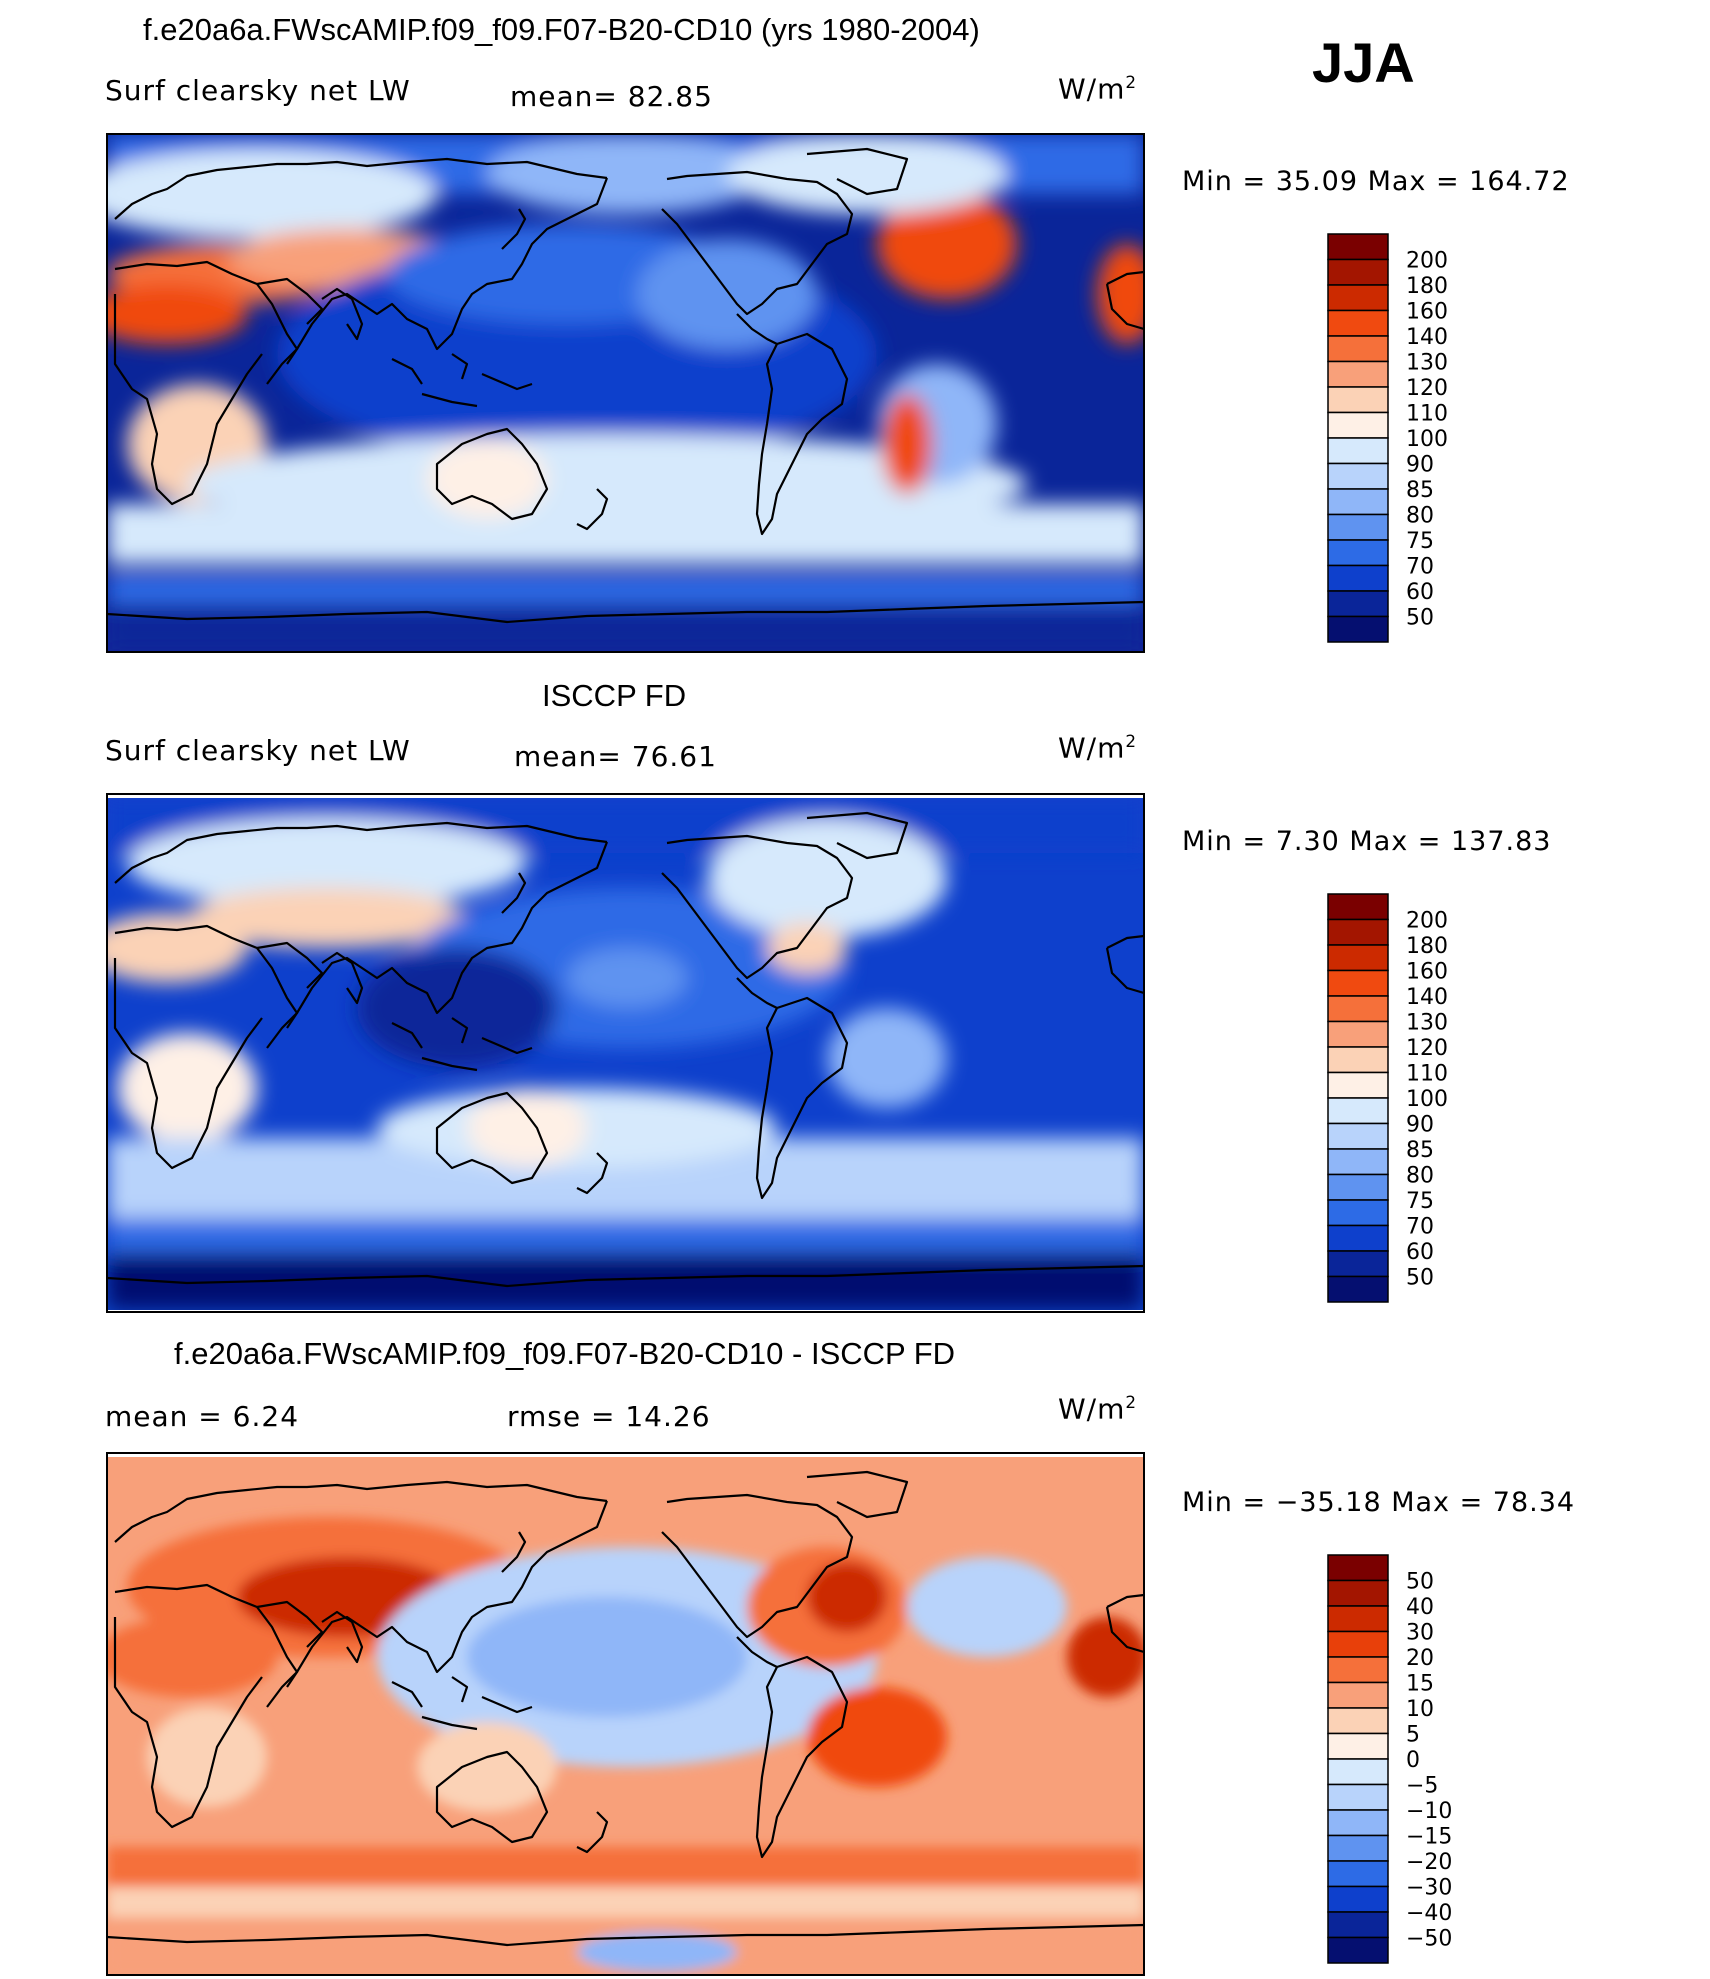 This screenshot has width=1710, height=1979. I want to click on colorbar-tick-label: 40, so click(1420, 1607).